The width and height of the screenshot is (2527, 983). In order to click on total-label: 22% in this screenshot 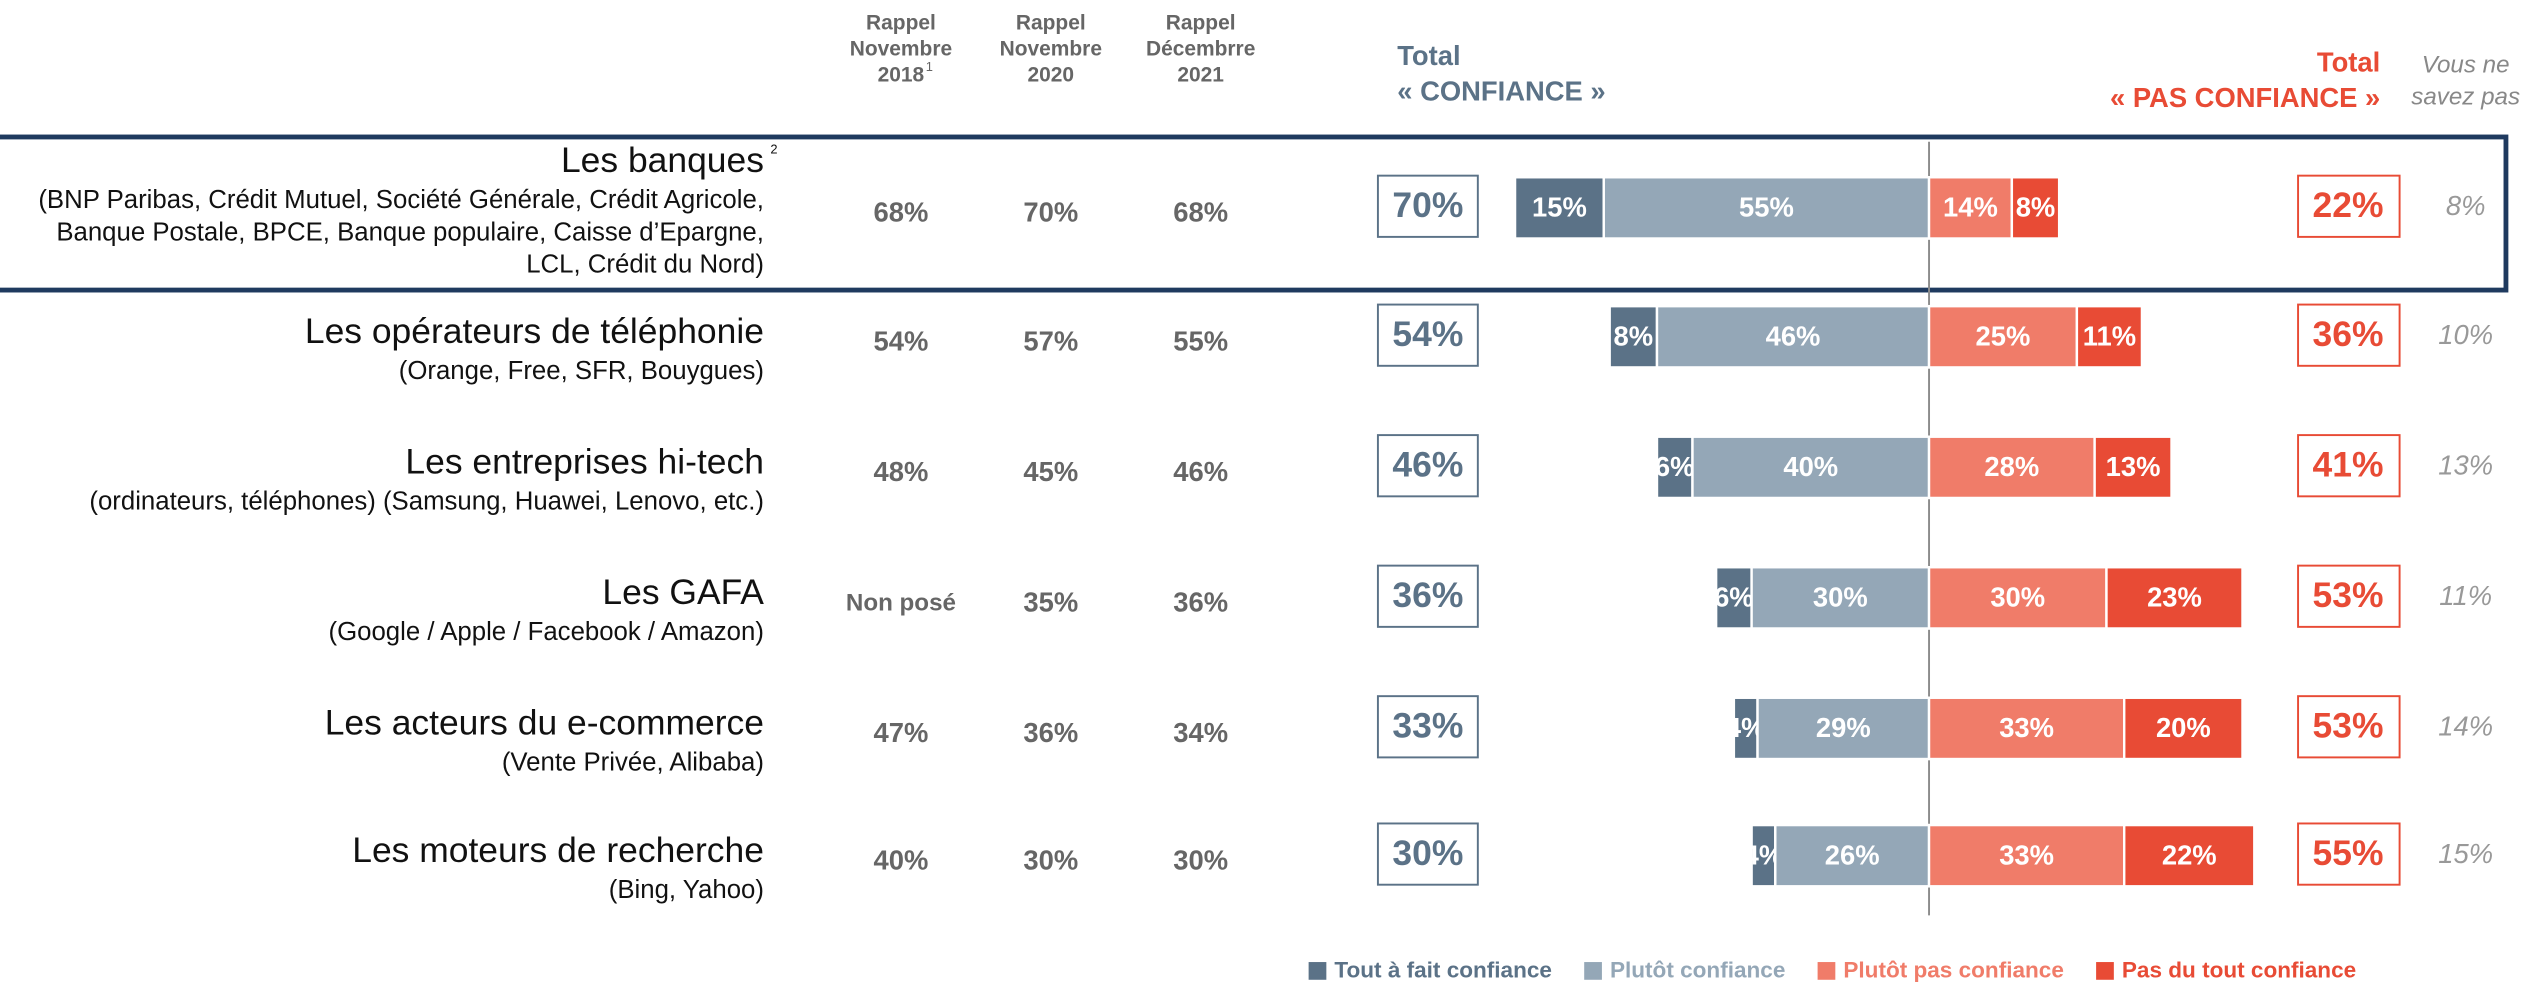, I will do `click(2348, 205)`.